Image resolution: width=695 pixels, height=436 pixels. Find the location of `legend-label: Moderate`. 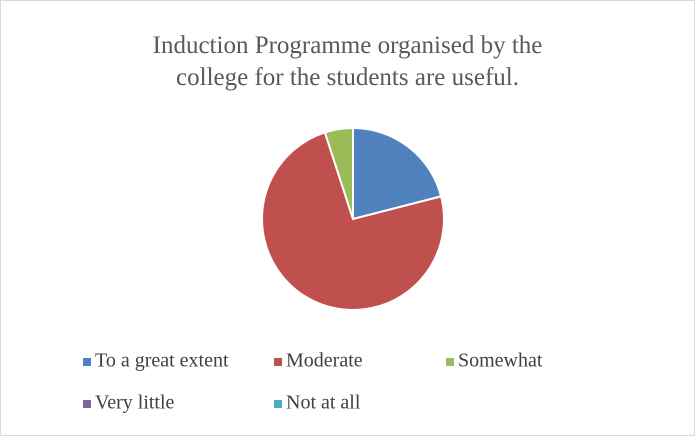

legend-label: Moderate is located at coordinates (324, 361).